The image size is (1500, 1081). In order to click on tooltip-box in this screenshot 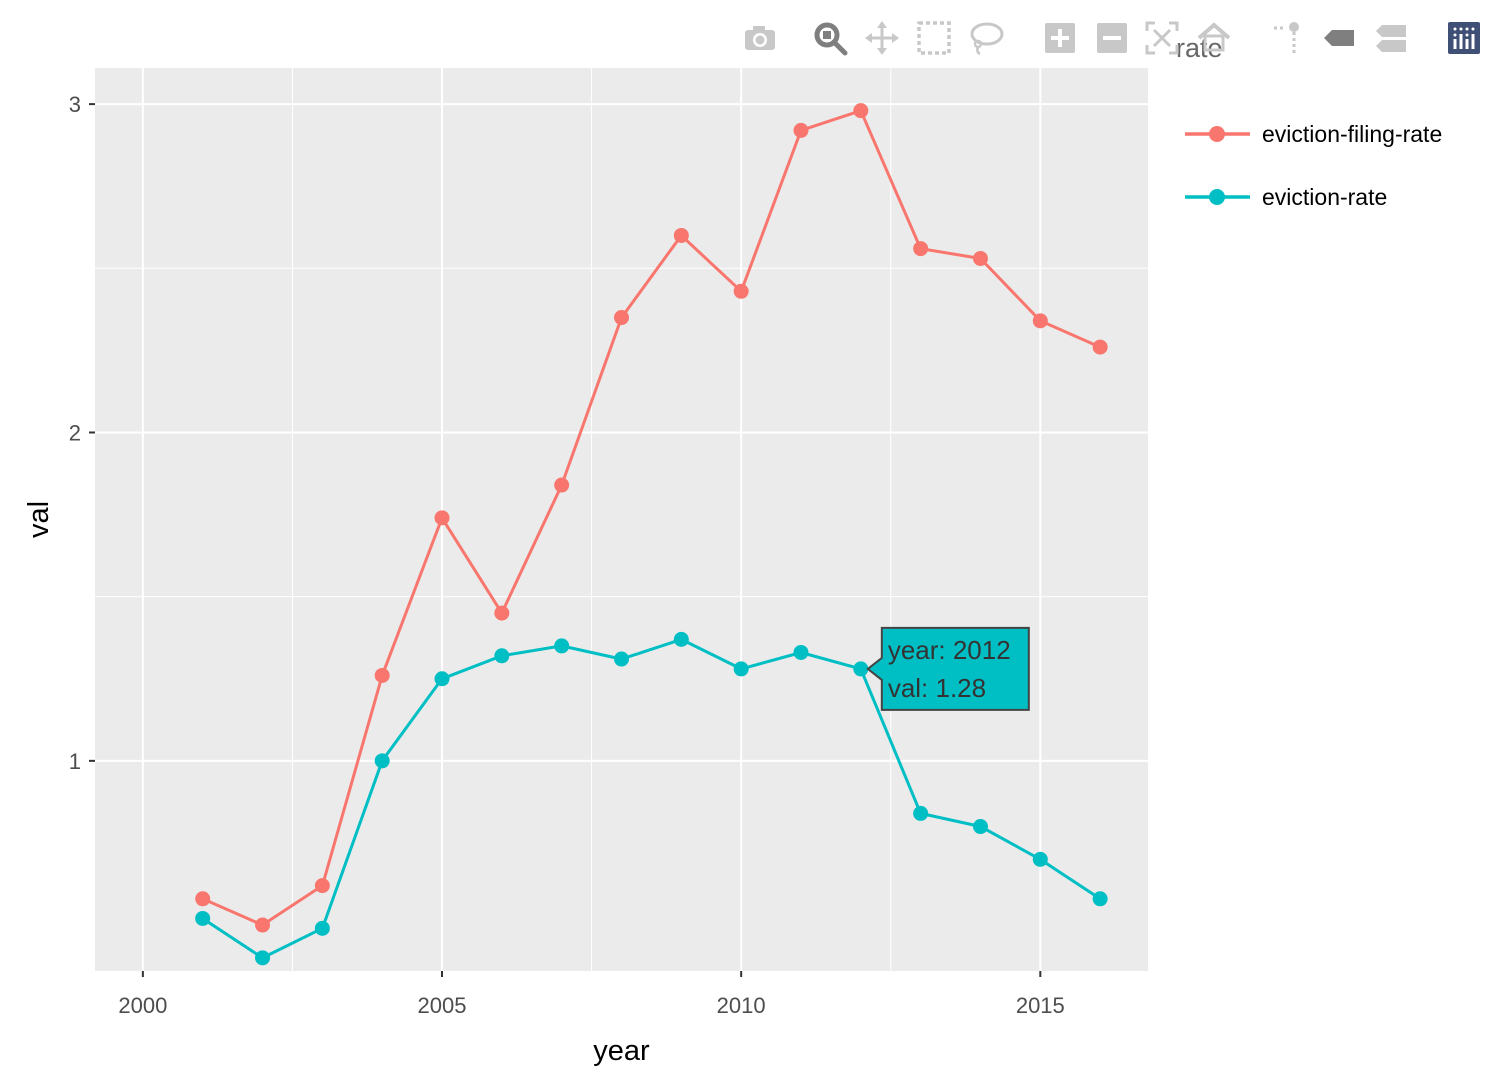, I will do `click(948, 668)`.